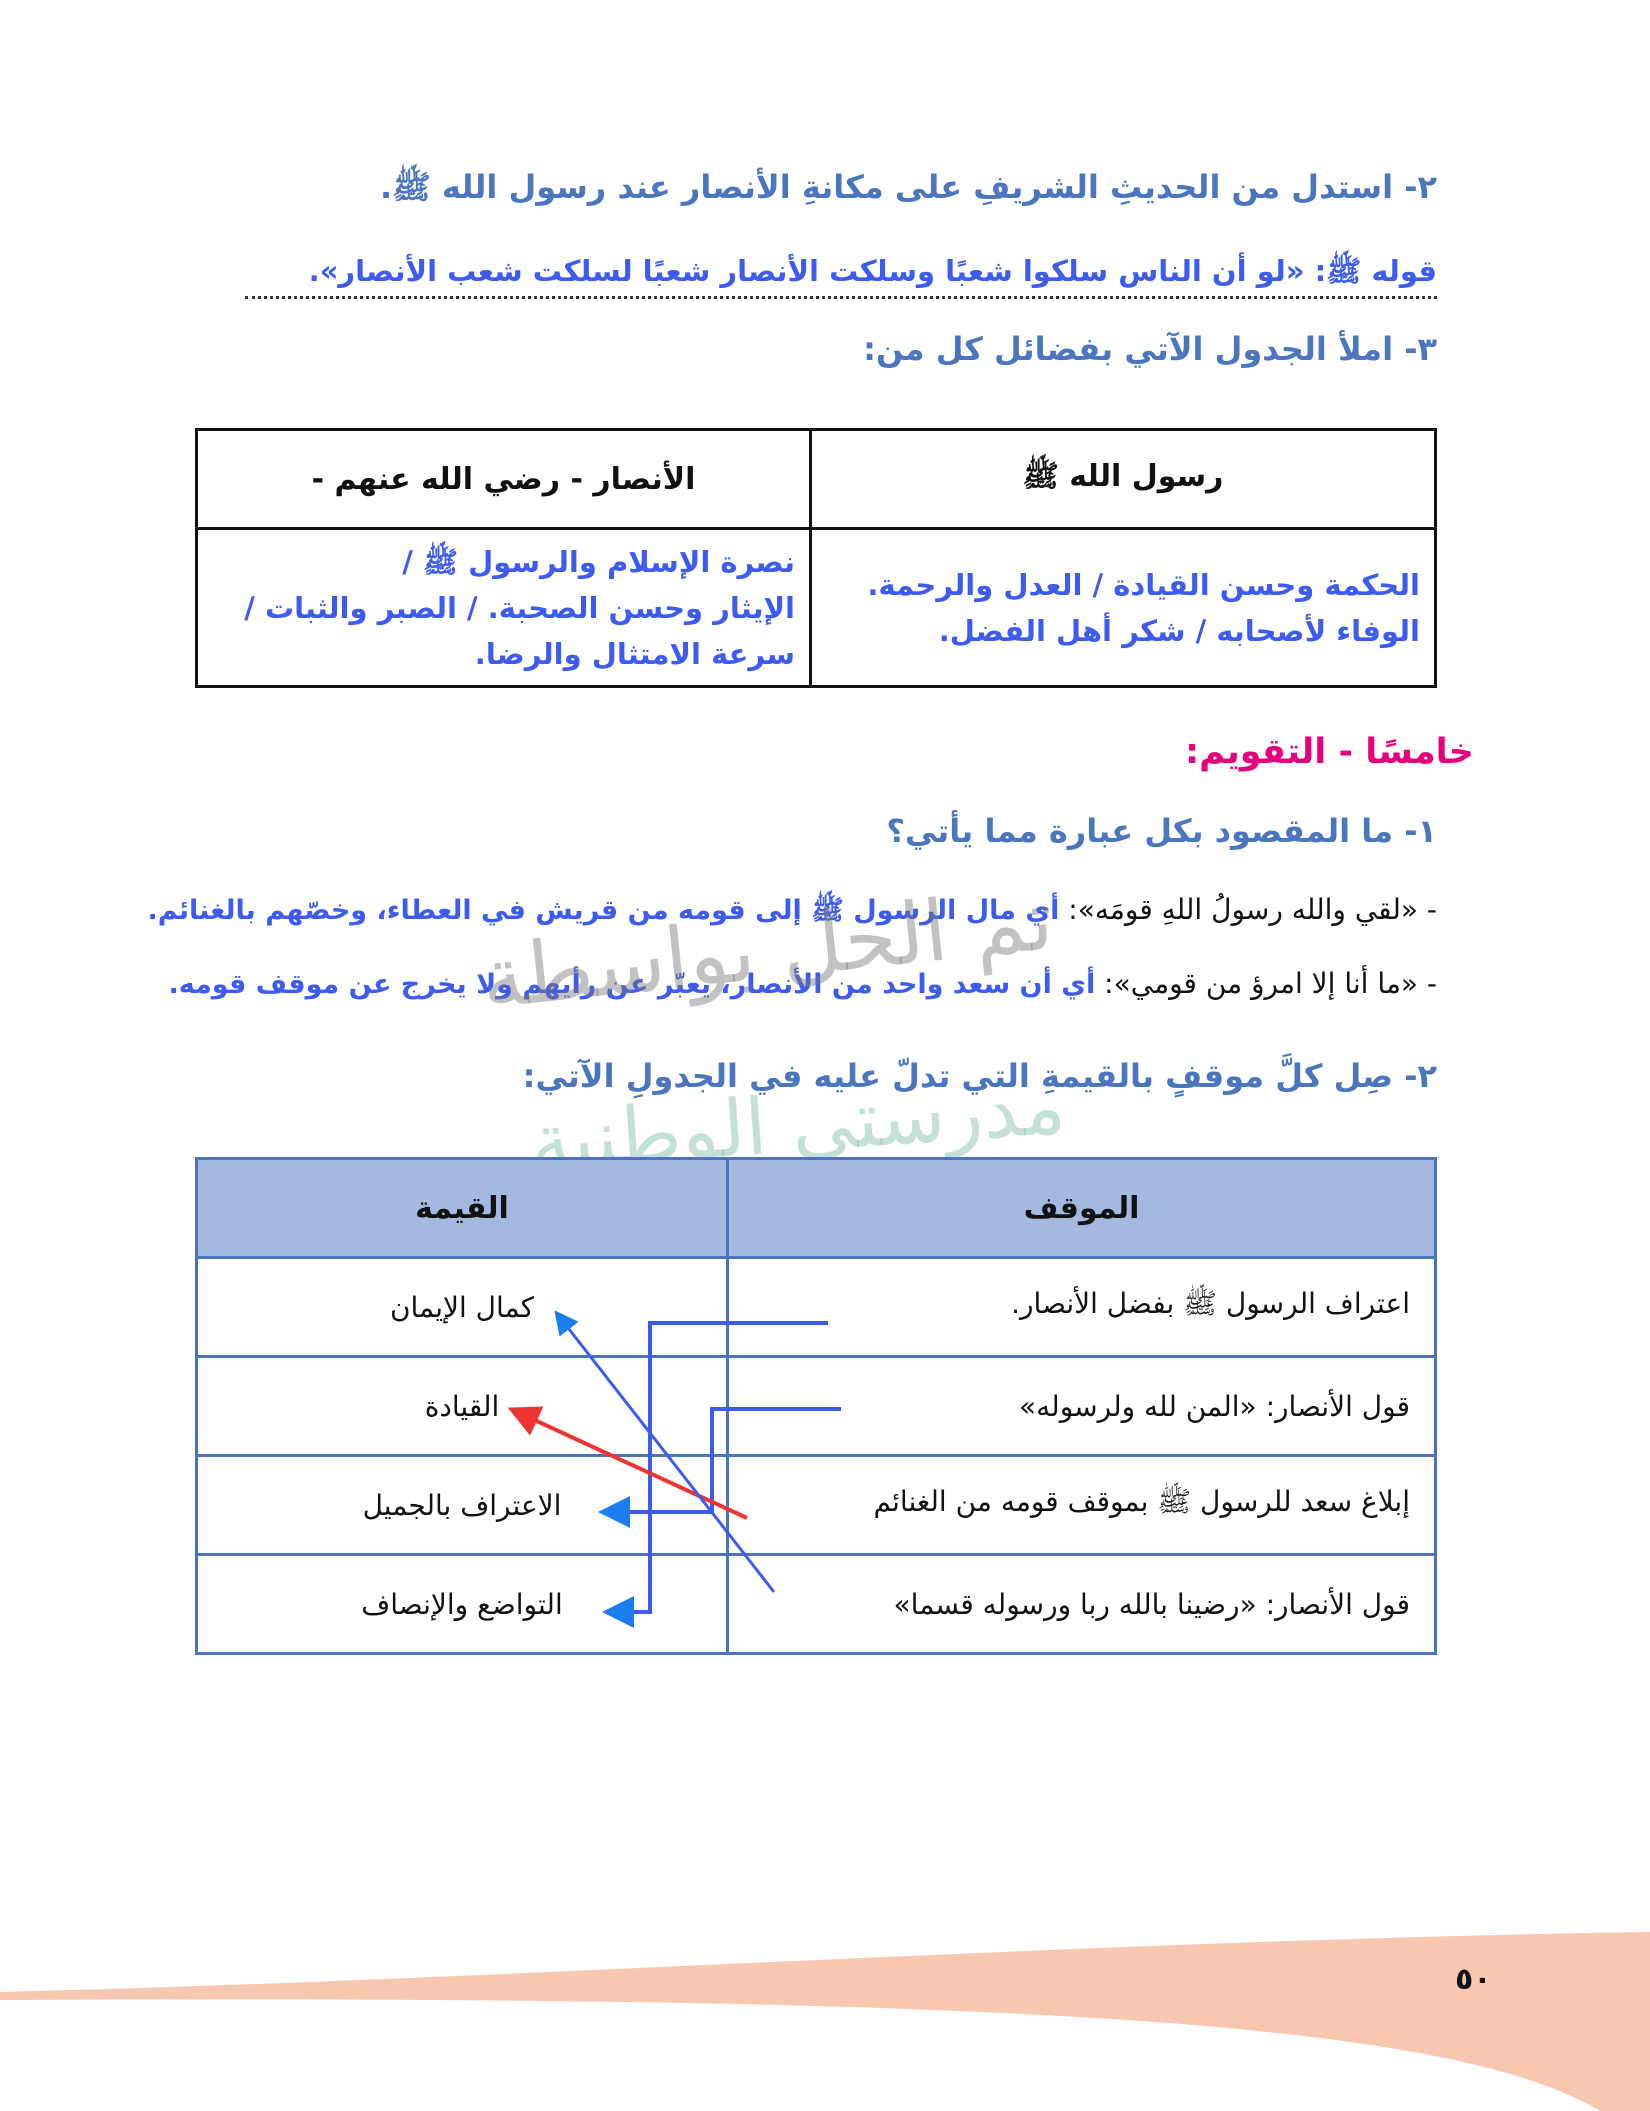 This screenshot has width=1650, height=2111. I want to click on phrase: - «لقي والله رسولُ اللهِ قومَه»:, so click(1252, 909).